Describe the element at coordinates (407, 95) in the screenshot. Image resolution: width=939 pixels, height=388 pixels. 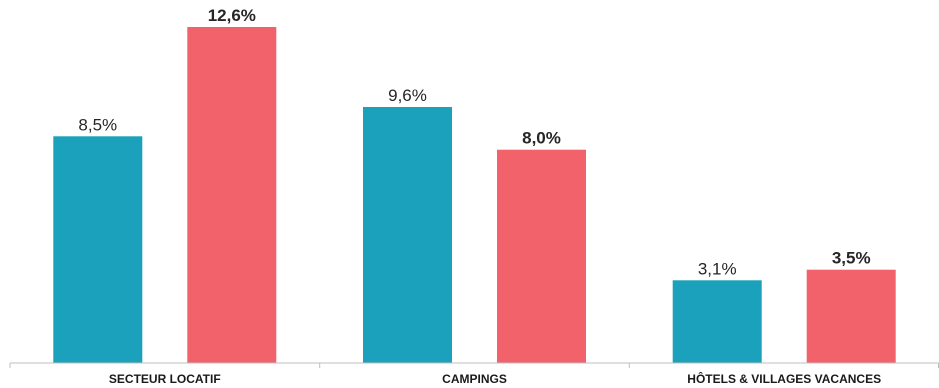
I see `value-label-series-1-2: 9,6%` at that location.